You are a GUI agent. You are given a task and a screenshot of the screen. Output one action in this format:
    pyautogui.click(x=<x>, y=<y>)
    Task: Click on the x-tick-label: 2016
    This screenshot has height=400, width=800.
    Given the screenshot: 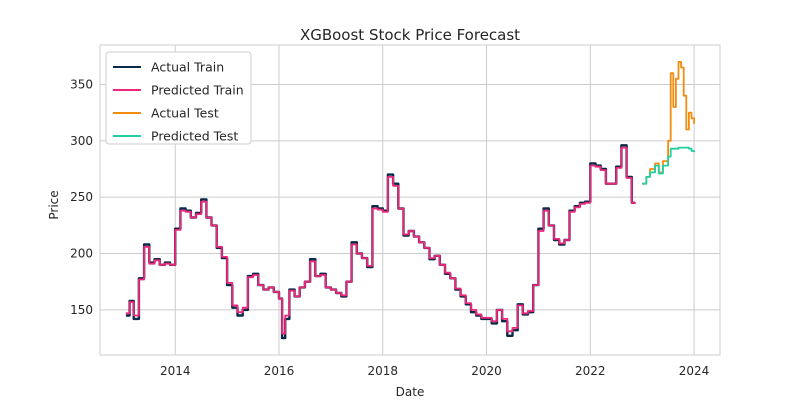 What is the action you would take?
    pyautogui.click(x=279, y=371)
    